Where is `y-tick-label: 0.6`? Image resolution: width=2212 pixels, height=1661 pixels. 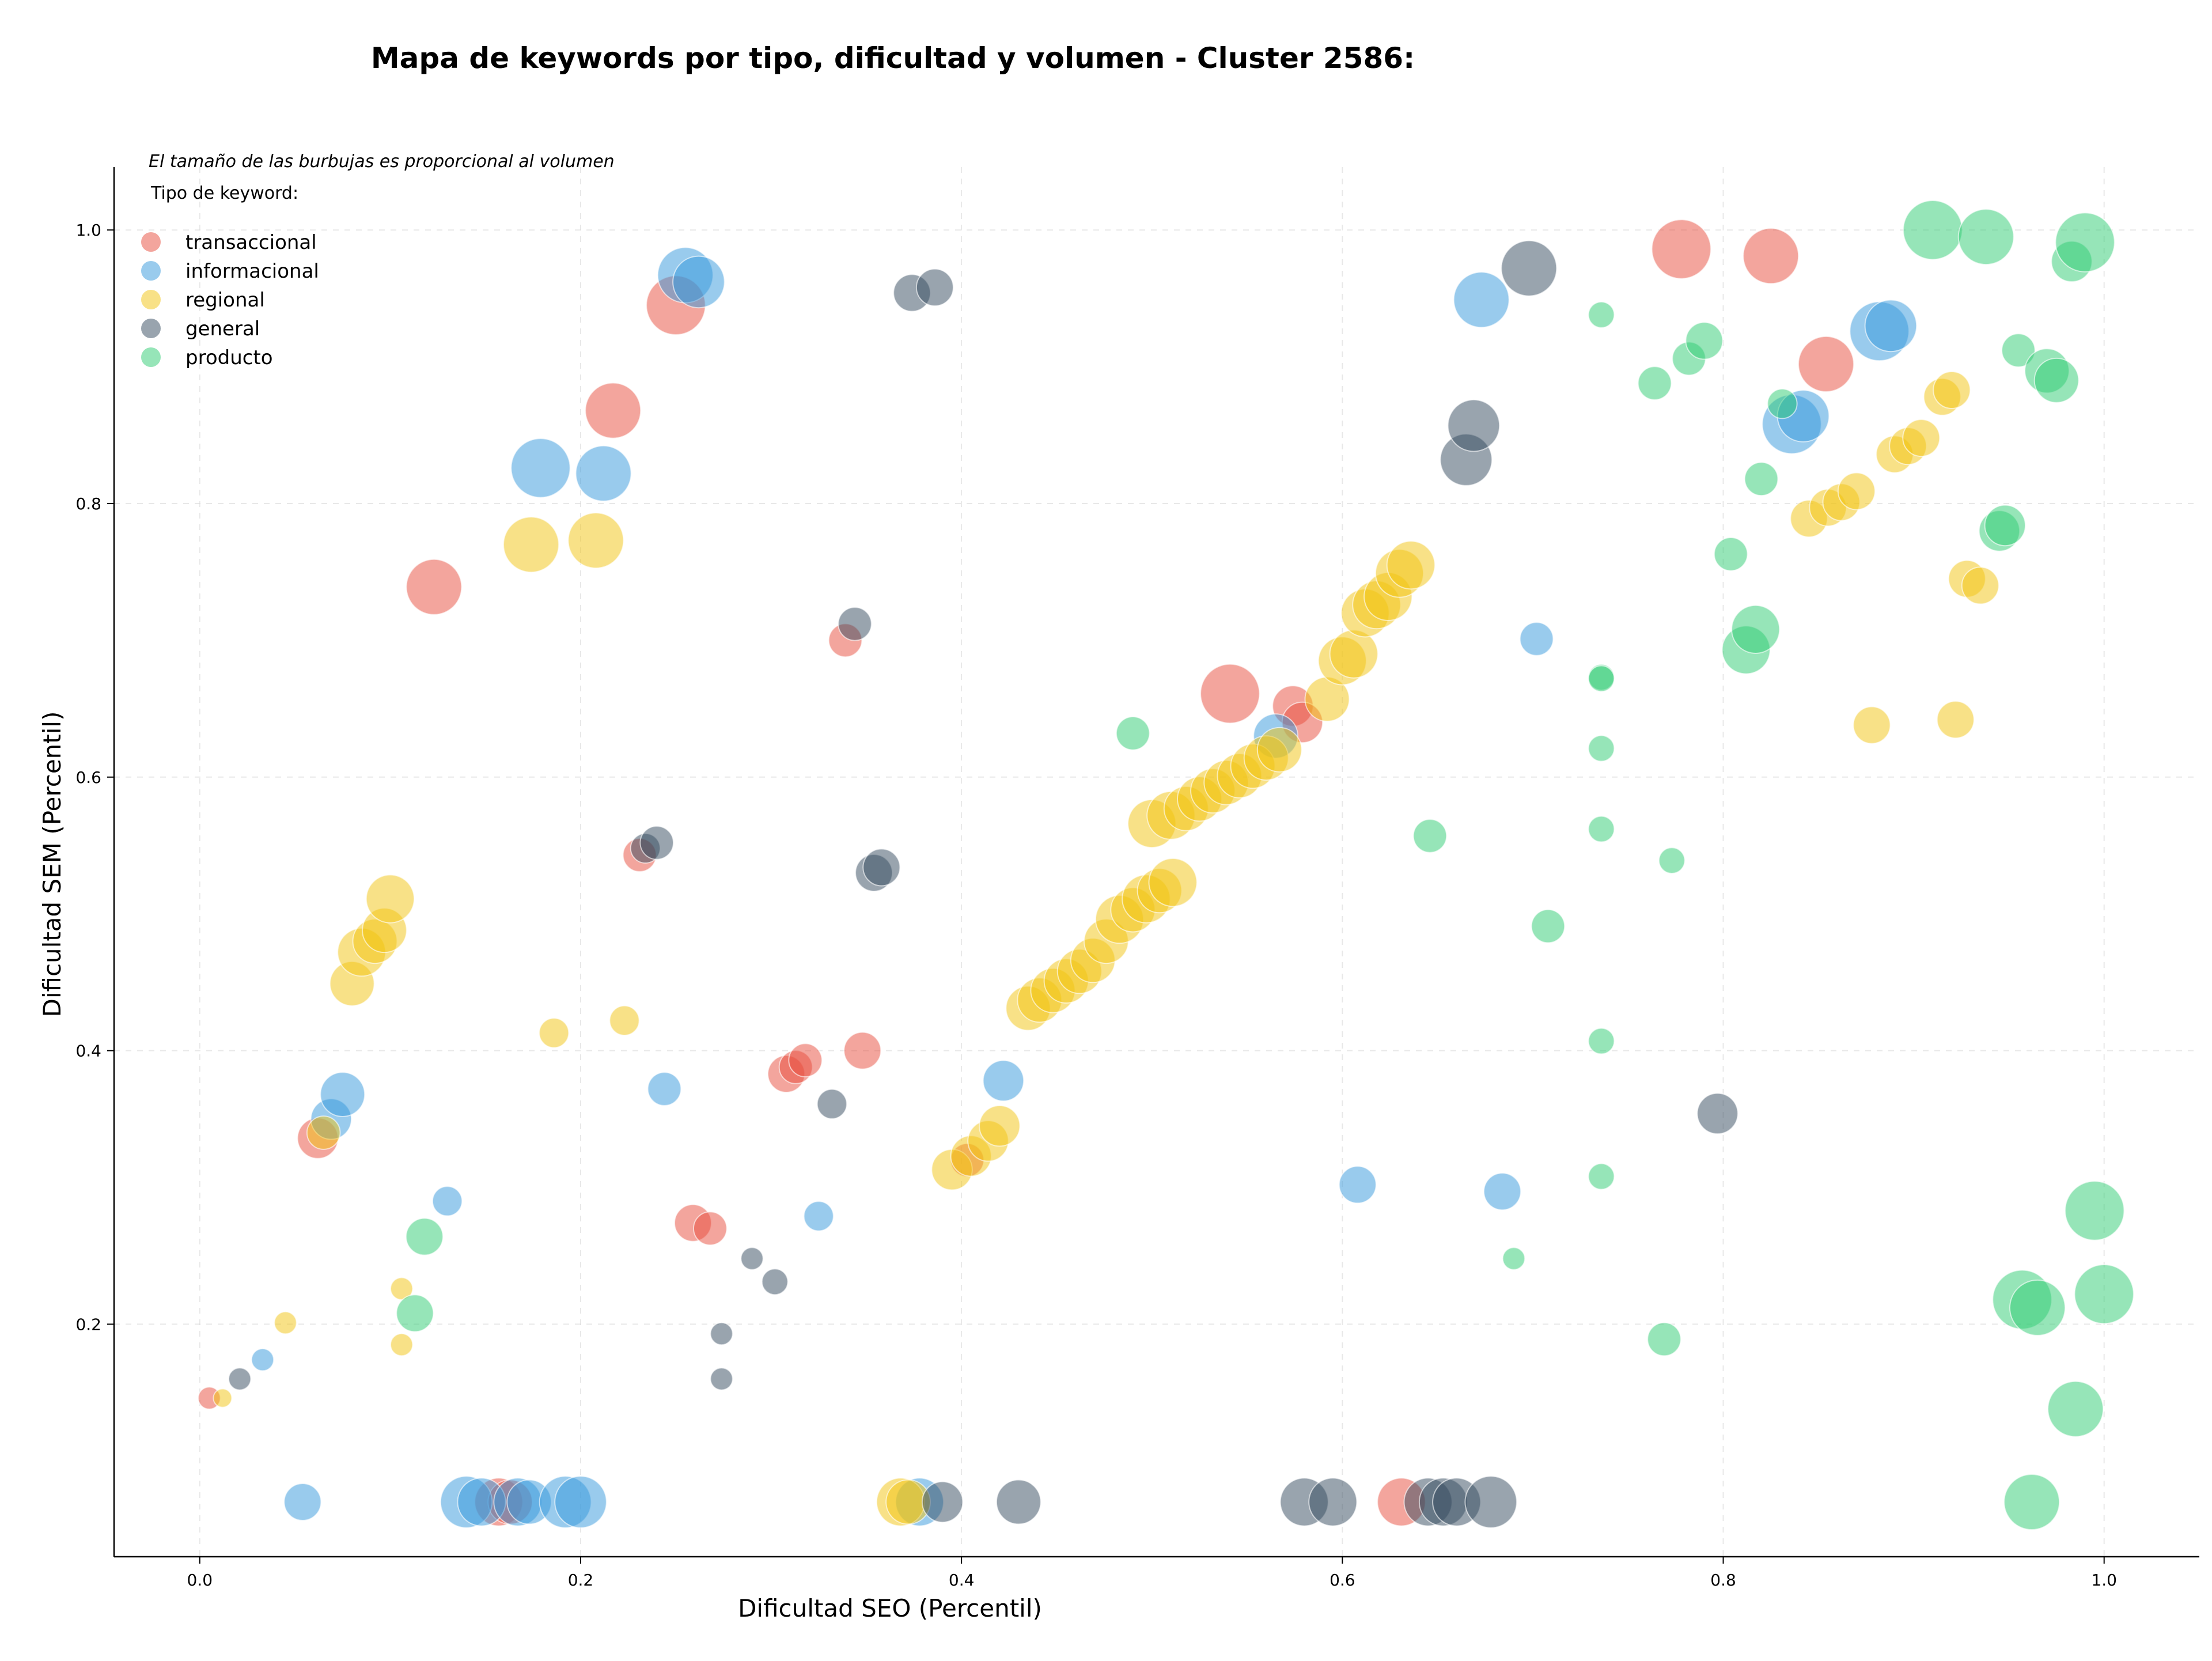 y-tick-label: 0.6 is located at coordinates (88, 777).